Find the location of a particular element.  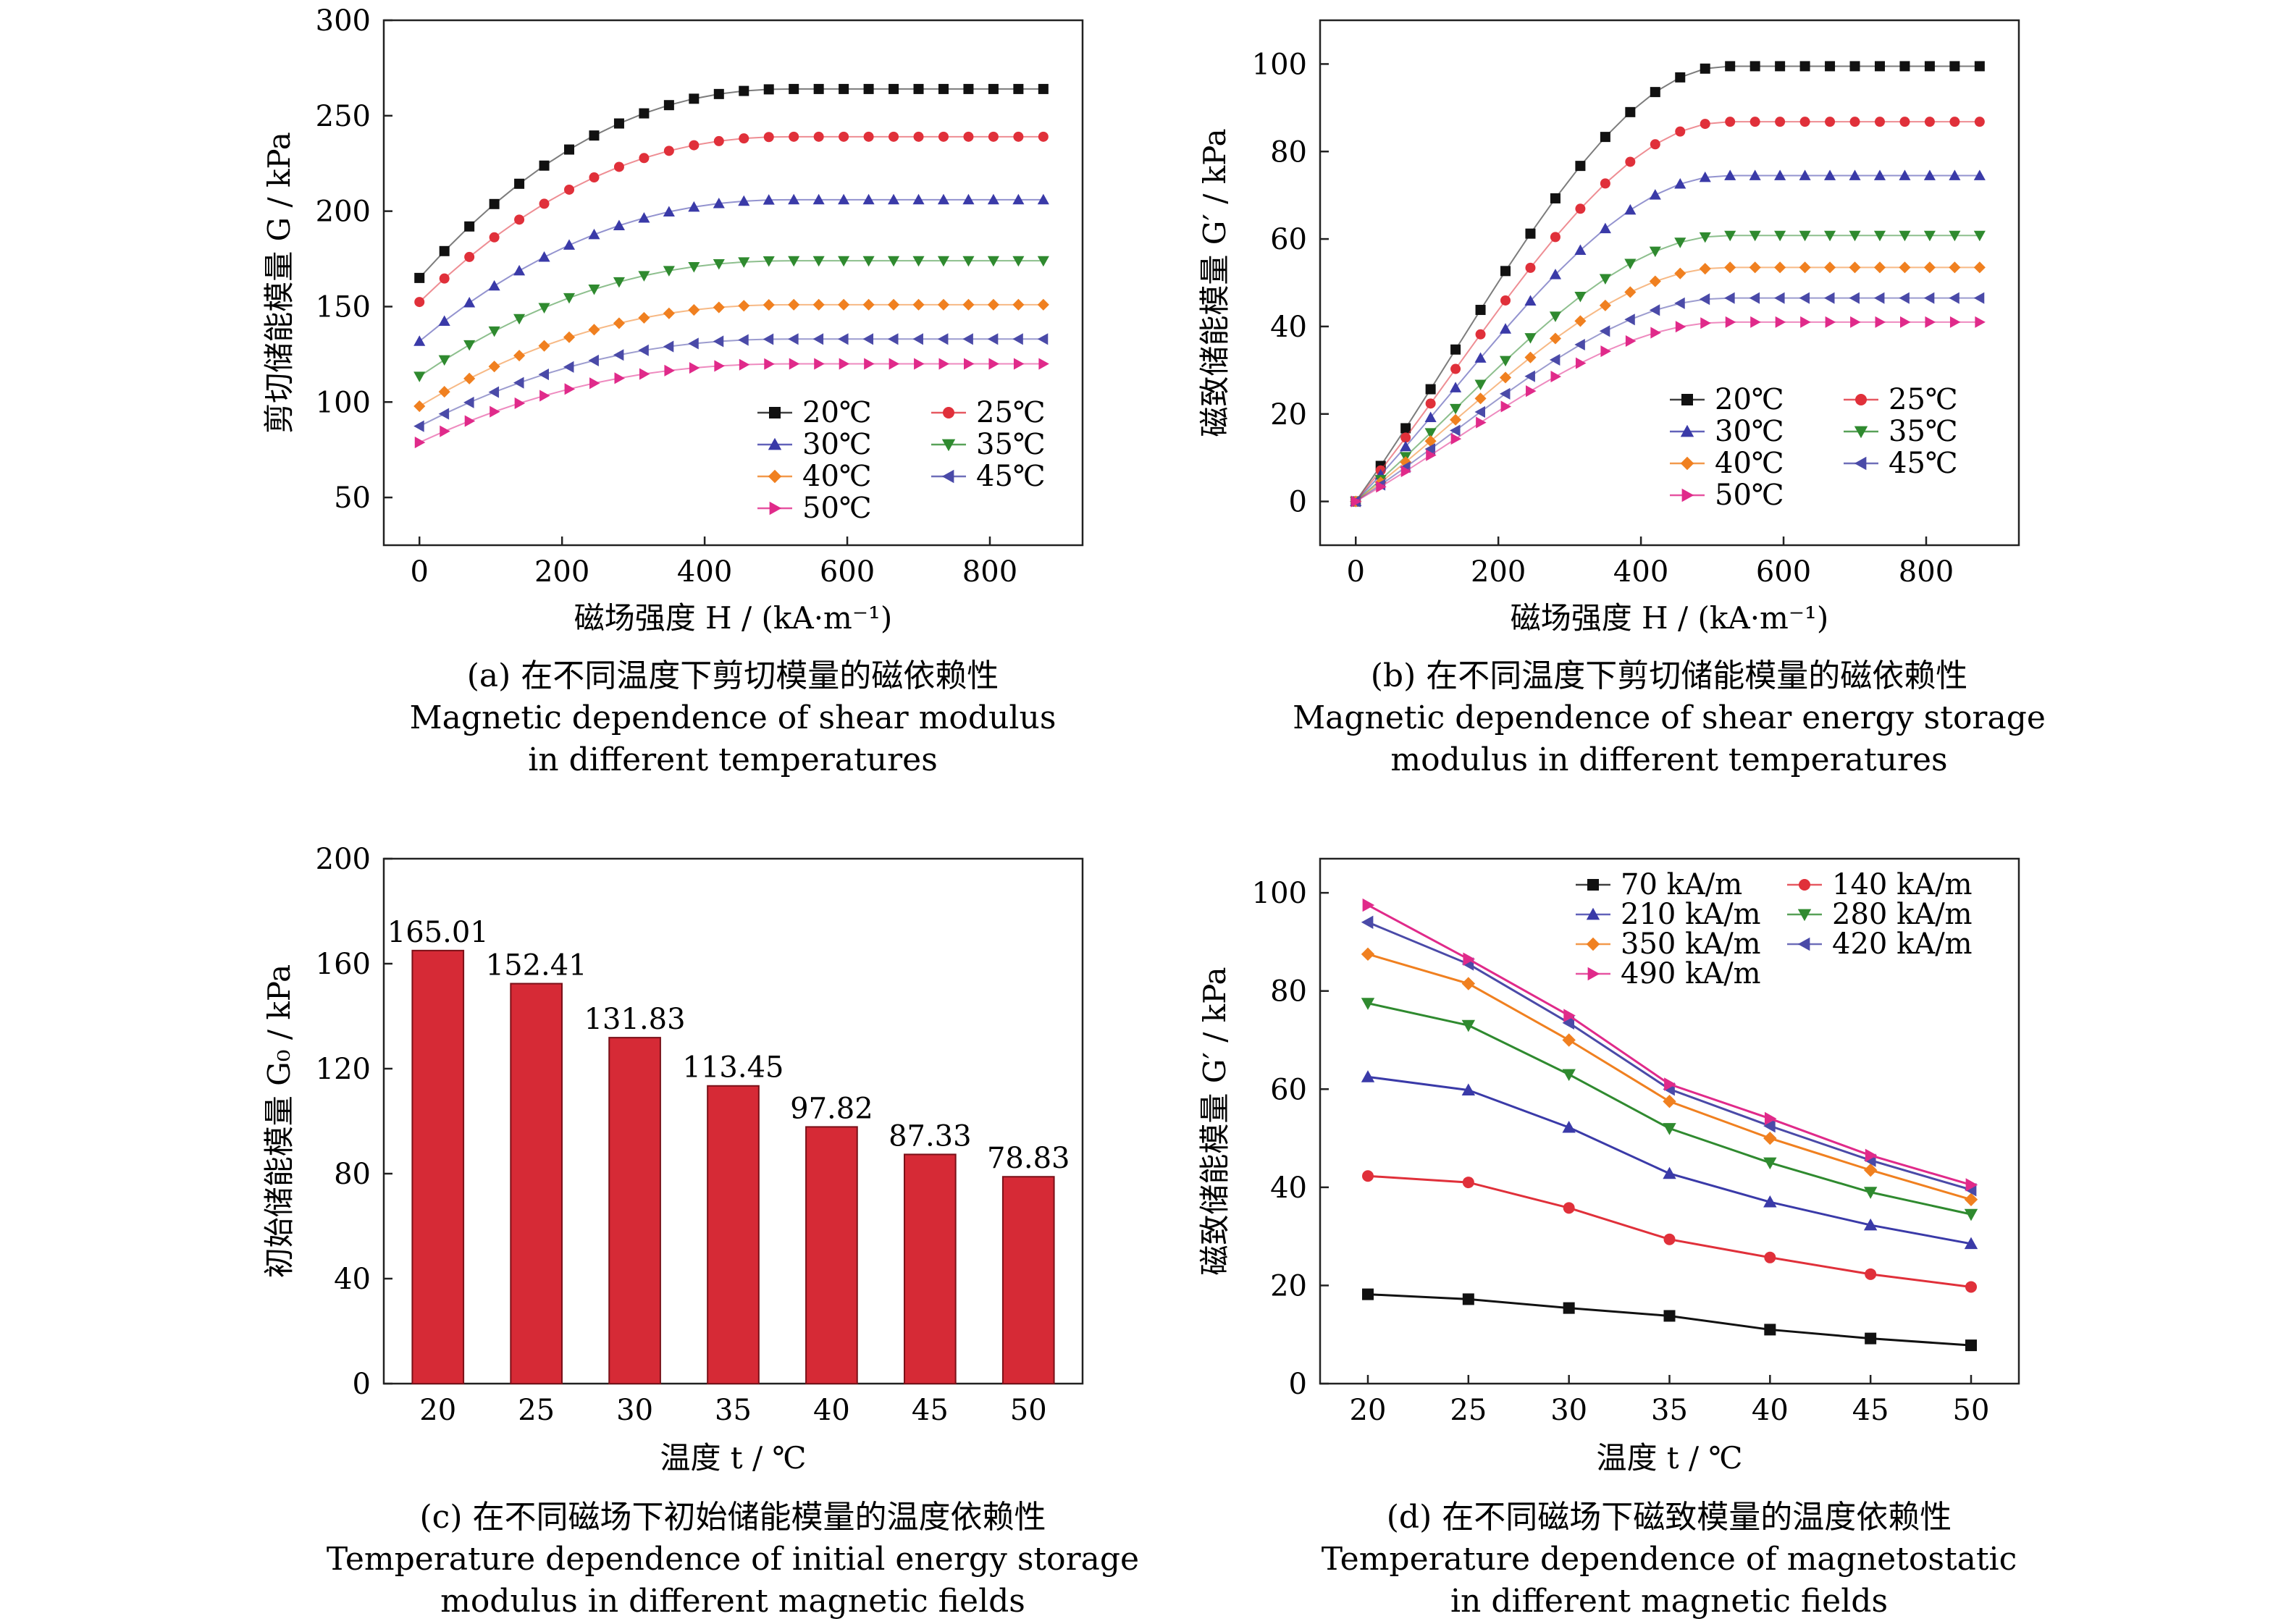

xtick-label-d: 35 is located at coordinates (1669, 1410).